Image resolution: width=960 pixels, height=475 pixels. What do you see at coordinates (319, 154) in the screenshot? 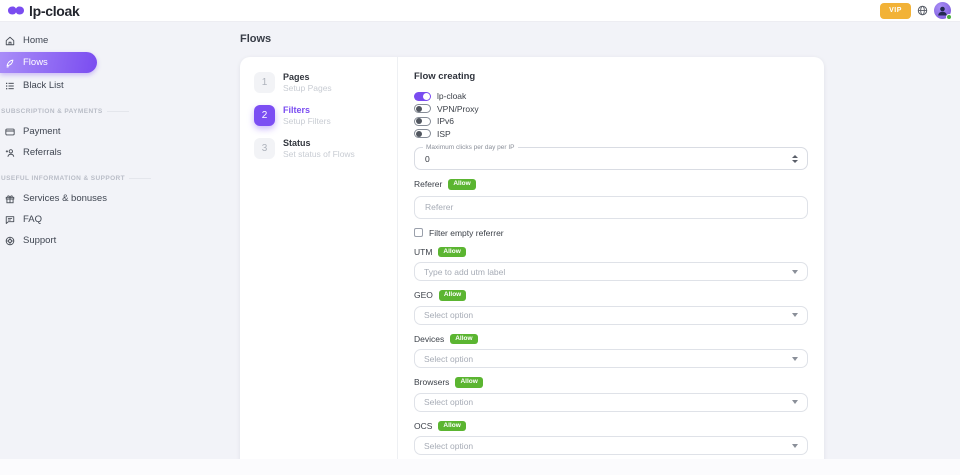
I see `step-subtitle: Set status of Flows` at bounding box center [319, 154].